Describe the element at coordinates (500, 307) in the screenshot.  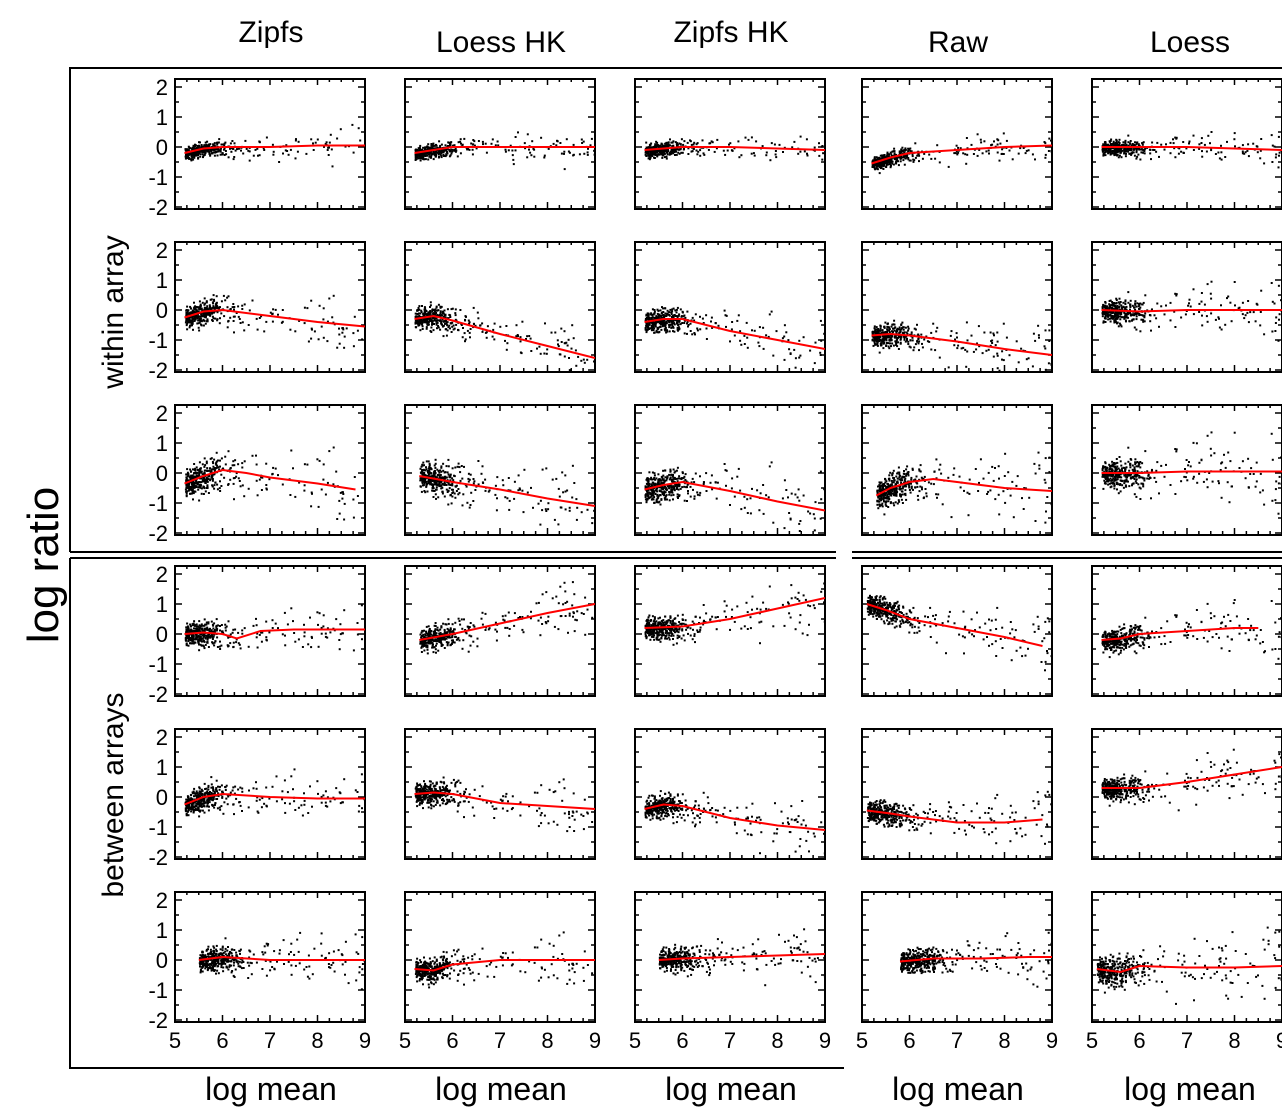
I see `panel-r1-c1` at that location.